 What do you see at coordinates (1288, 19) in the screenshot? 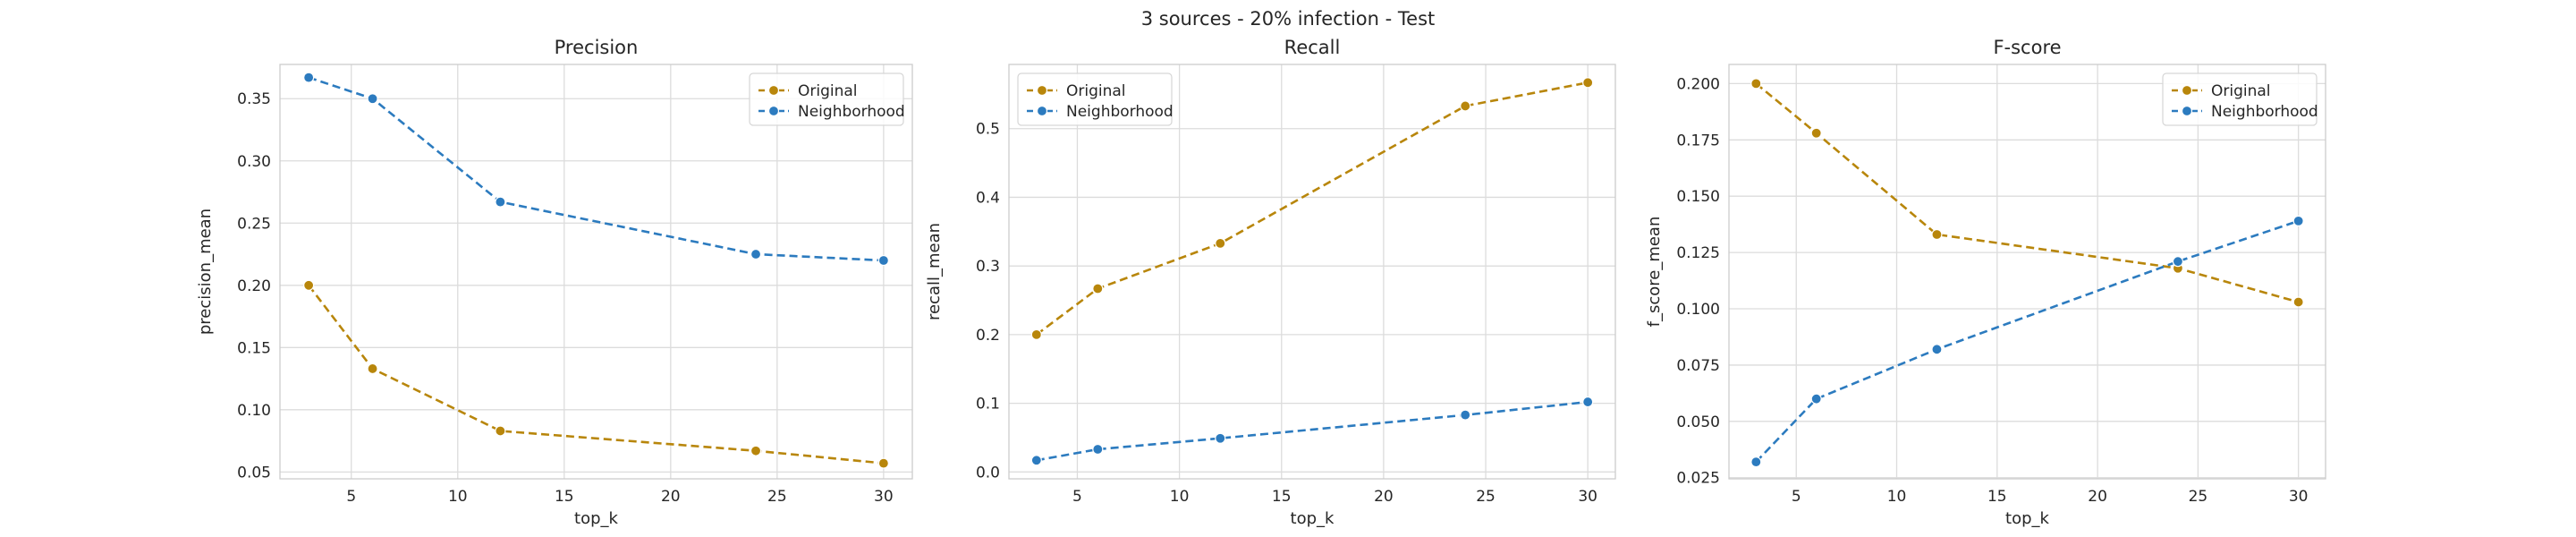
I see `figure-title: 3 sources - 20% infection - Test` at bounding box center [1288, 19].